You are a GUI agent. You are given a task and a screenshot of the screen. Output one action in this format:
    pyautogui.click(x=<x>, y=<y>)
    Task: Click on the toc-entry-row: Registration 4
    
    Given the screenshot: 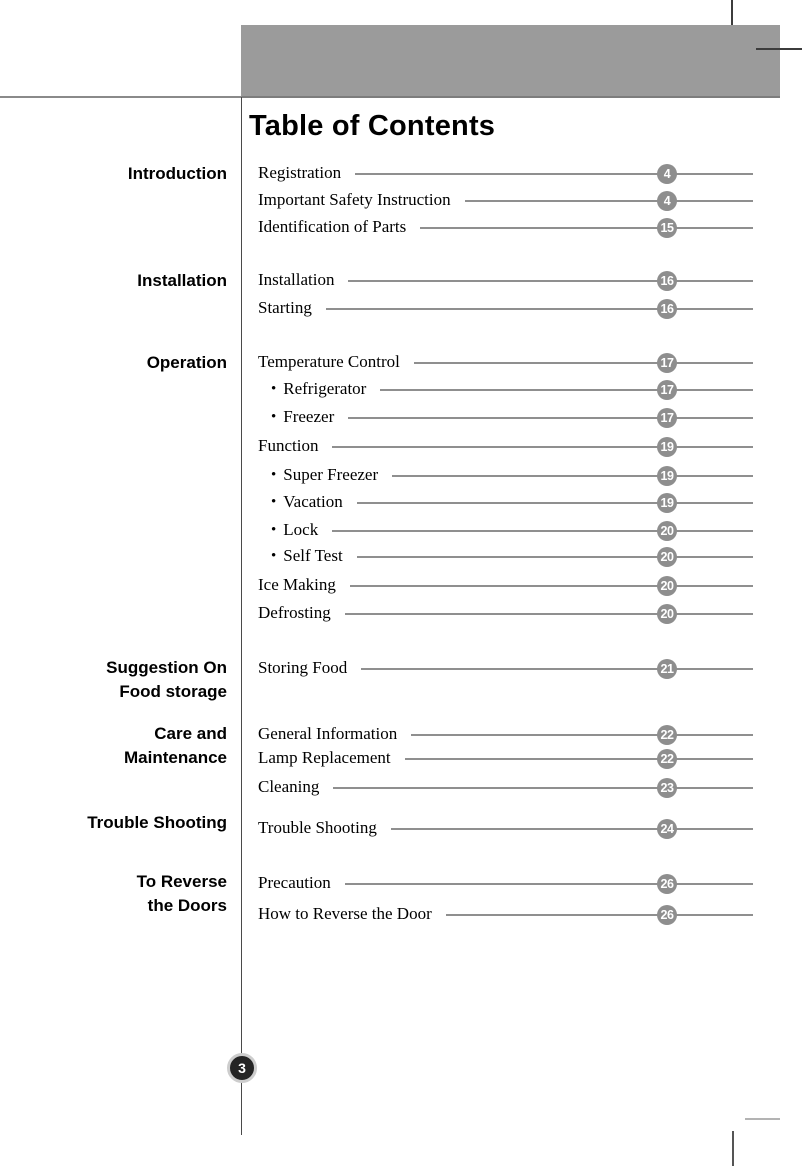 What is the action you would take?
    pyautogui.click(x=505, y=174)
    